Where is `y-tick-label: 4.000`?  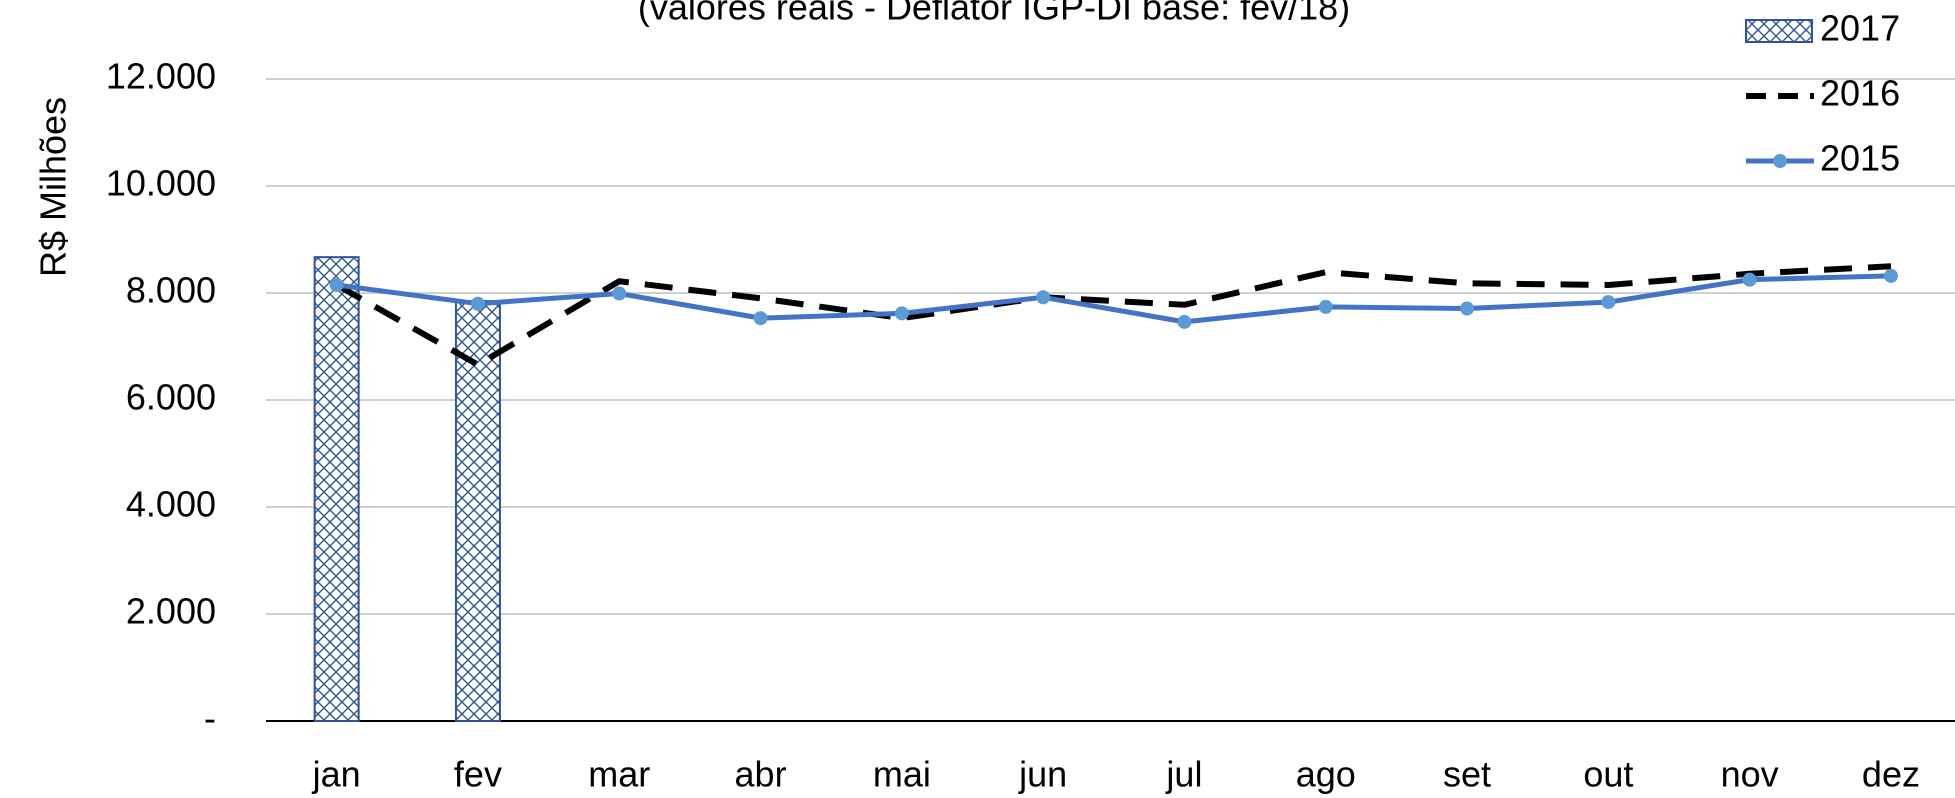
y-tick-label: 4.000 is located at coordinates (171, 504).